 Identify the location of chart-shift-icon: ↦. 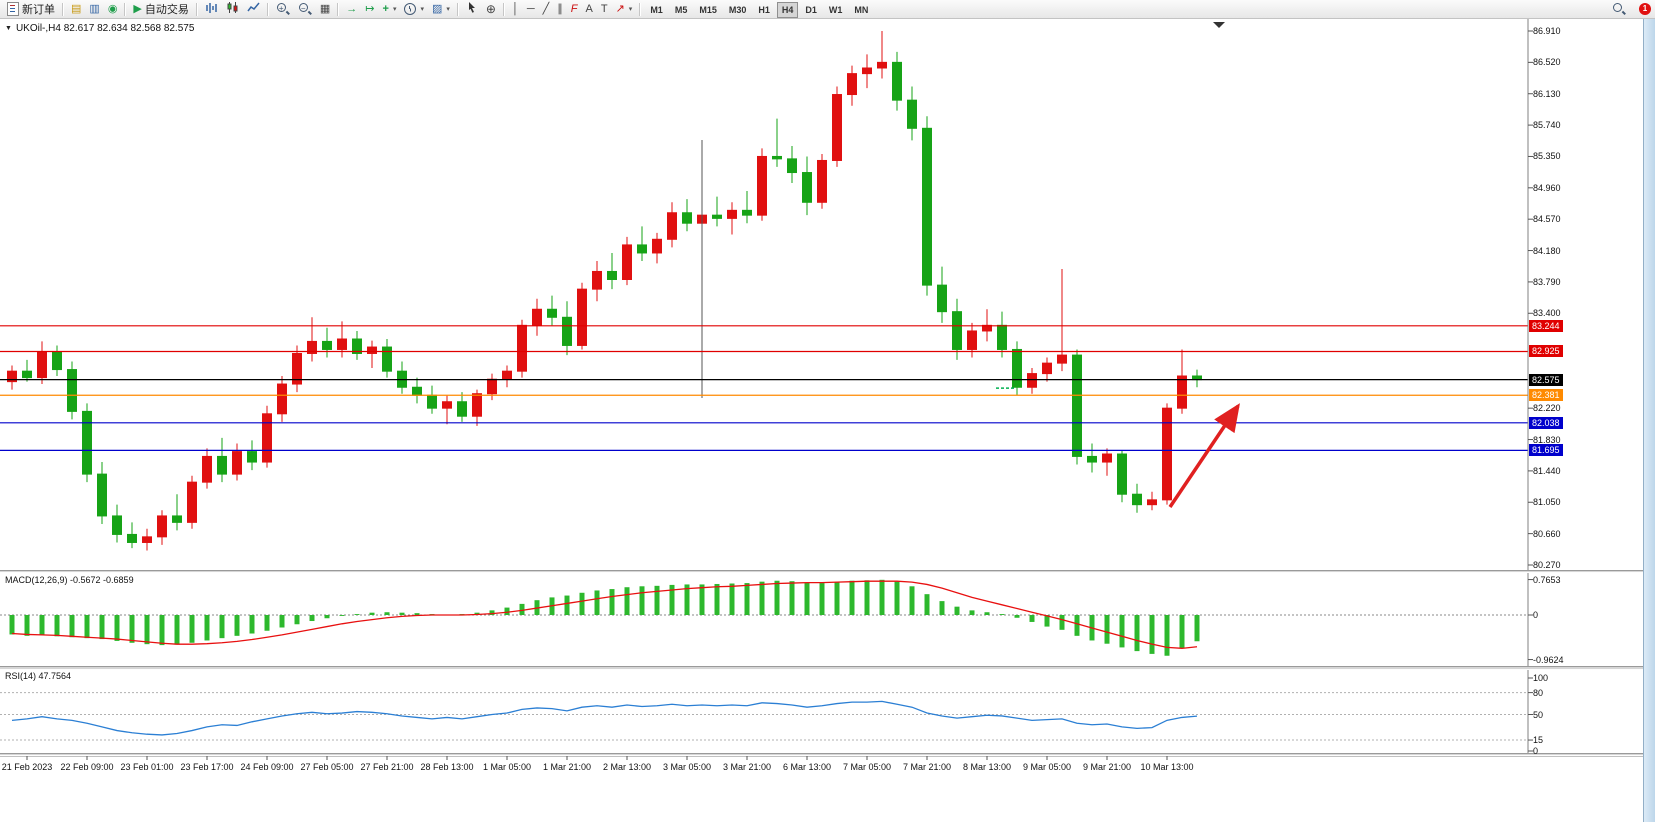
(370, 8).